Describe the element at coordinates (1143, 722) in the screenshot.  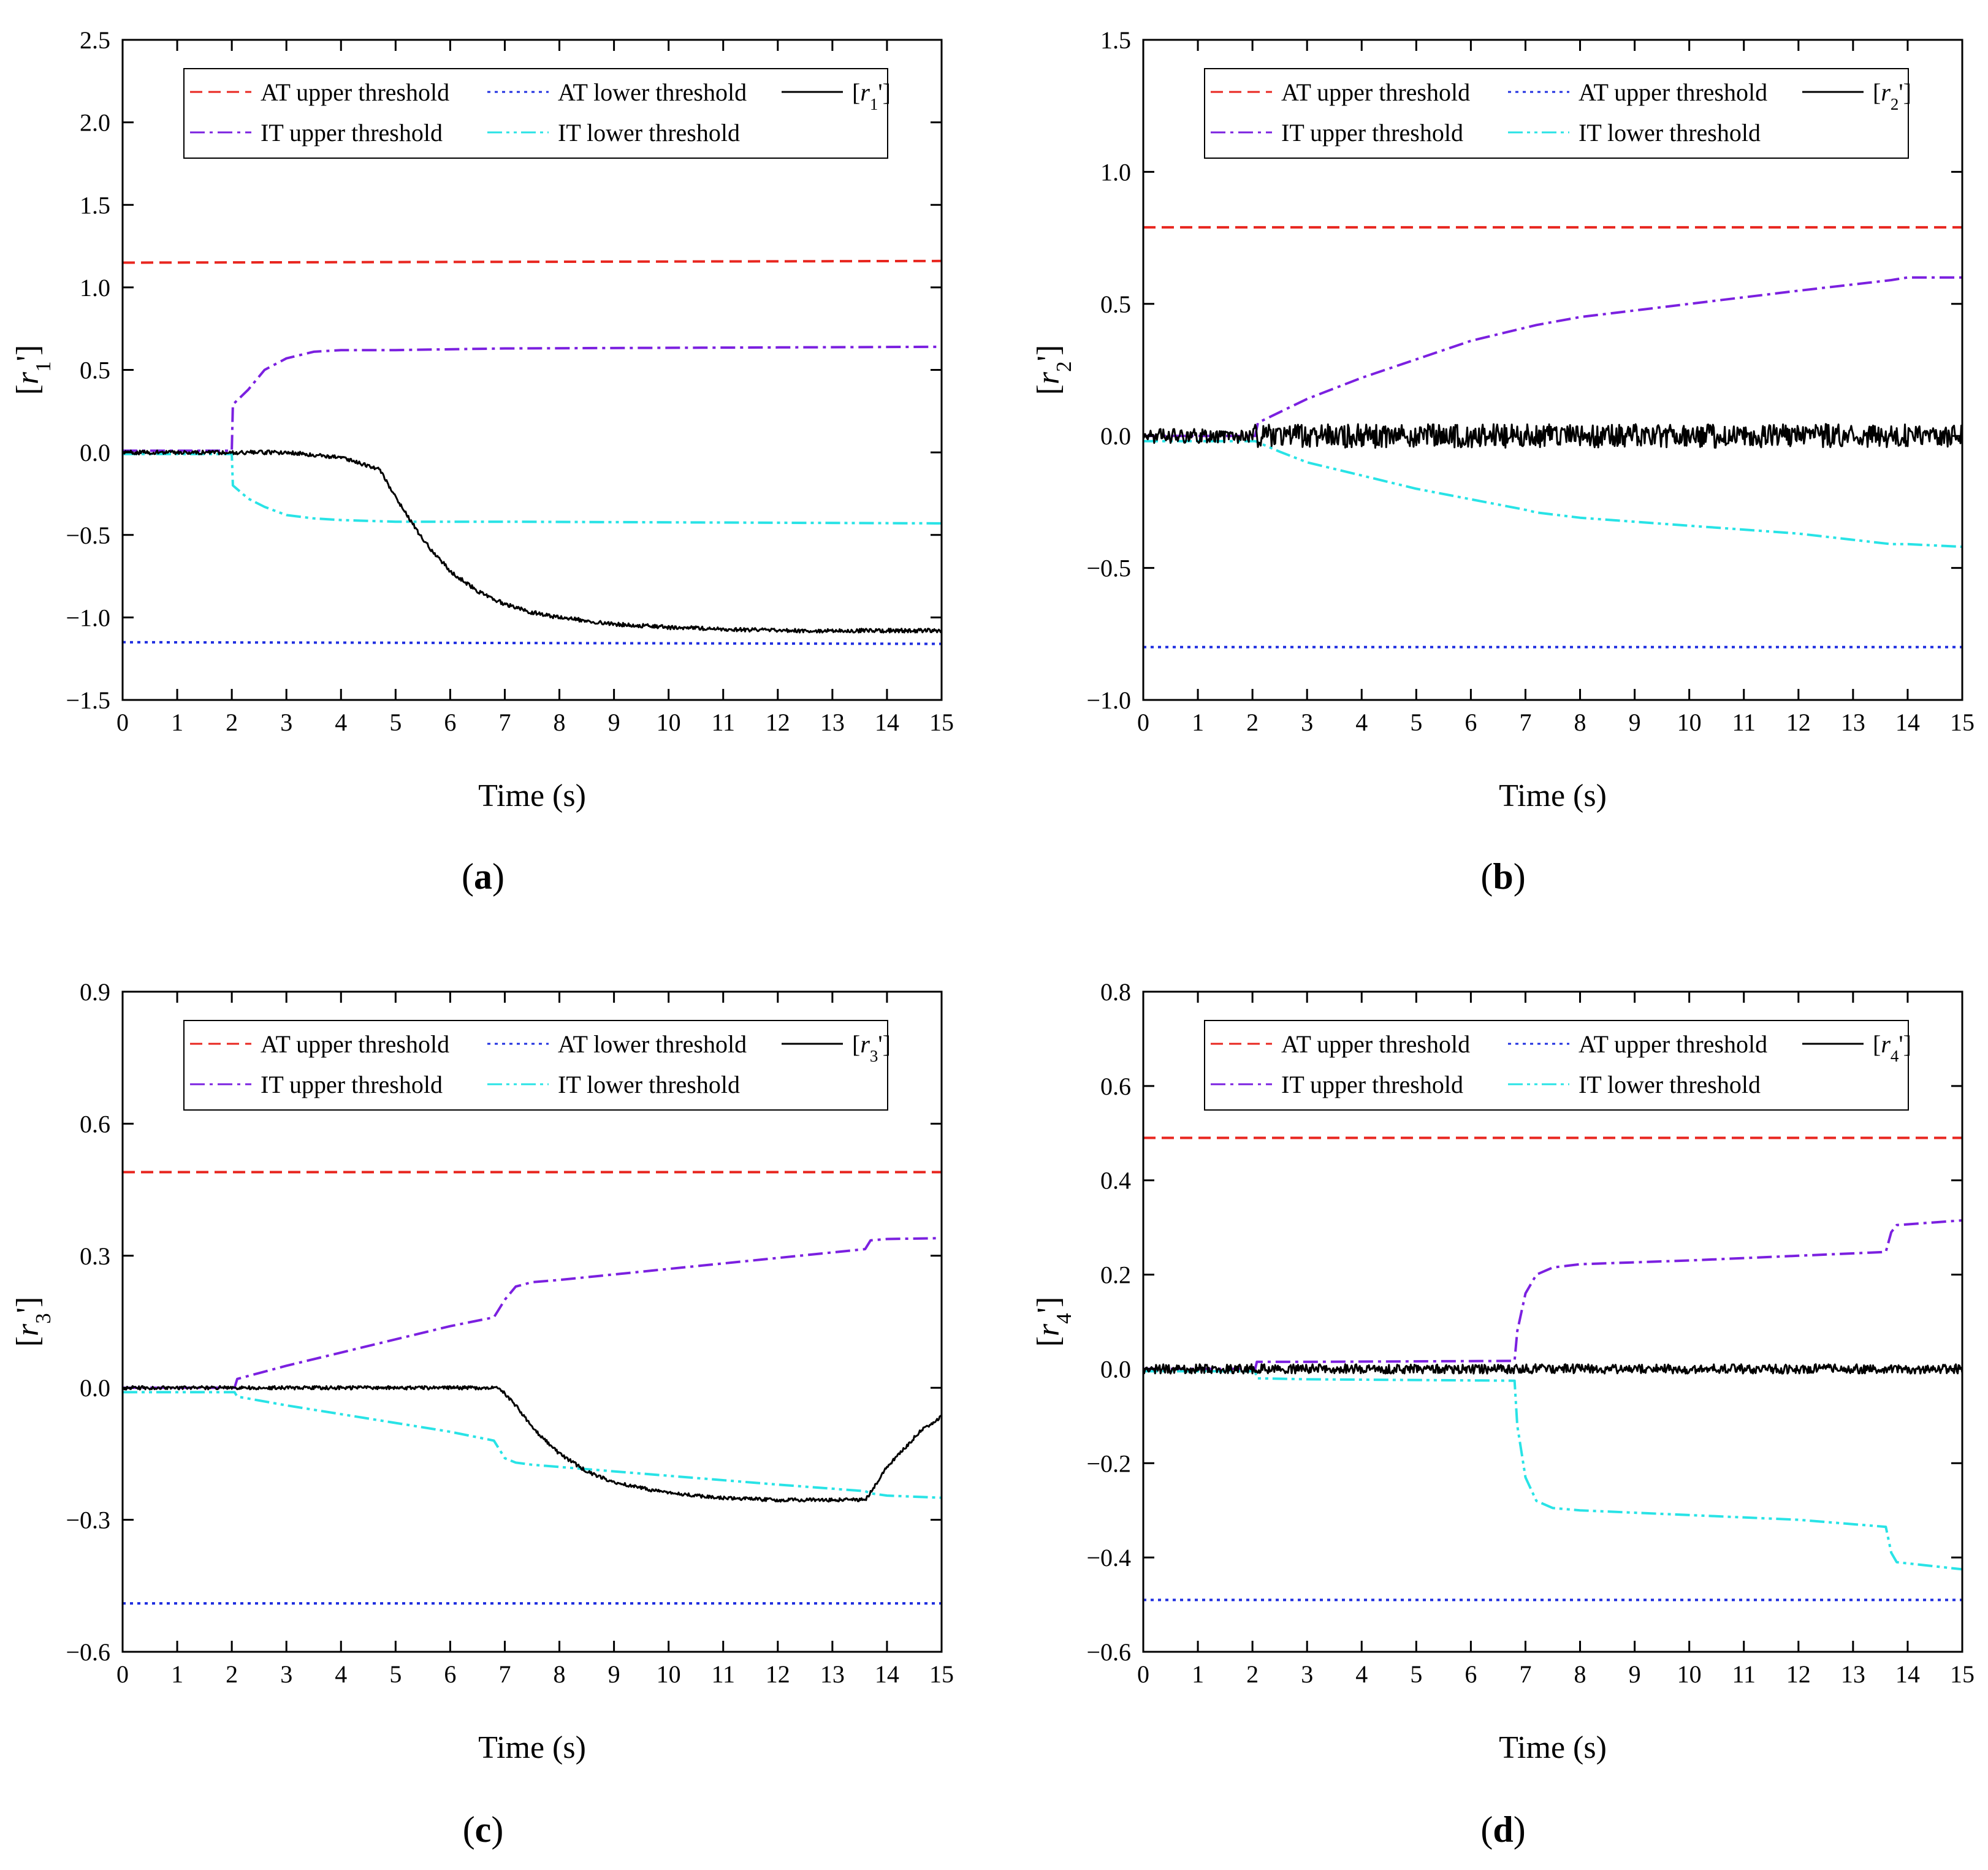
I see `x-tick-label: 0` at that location.